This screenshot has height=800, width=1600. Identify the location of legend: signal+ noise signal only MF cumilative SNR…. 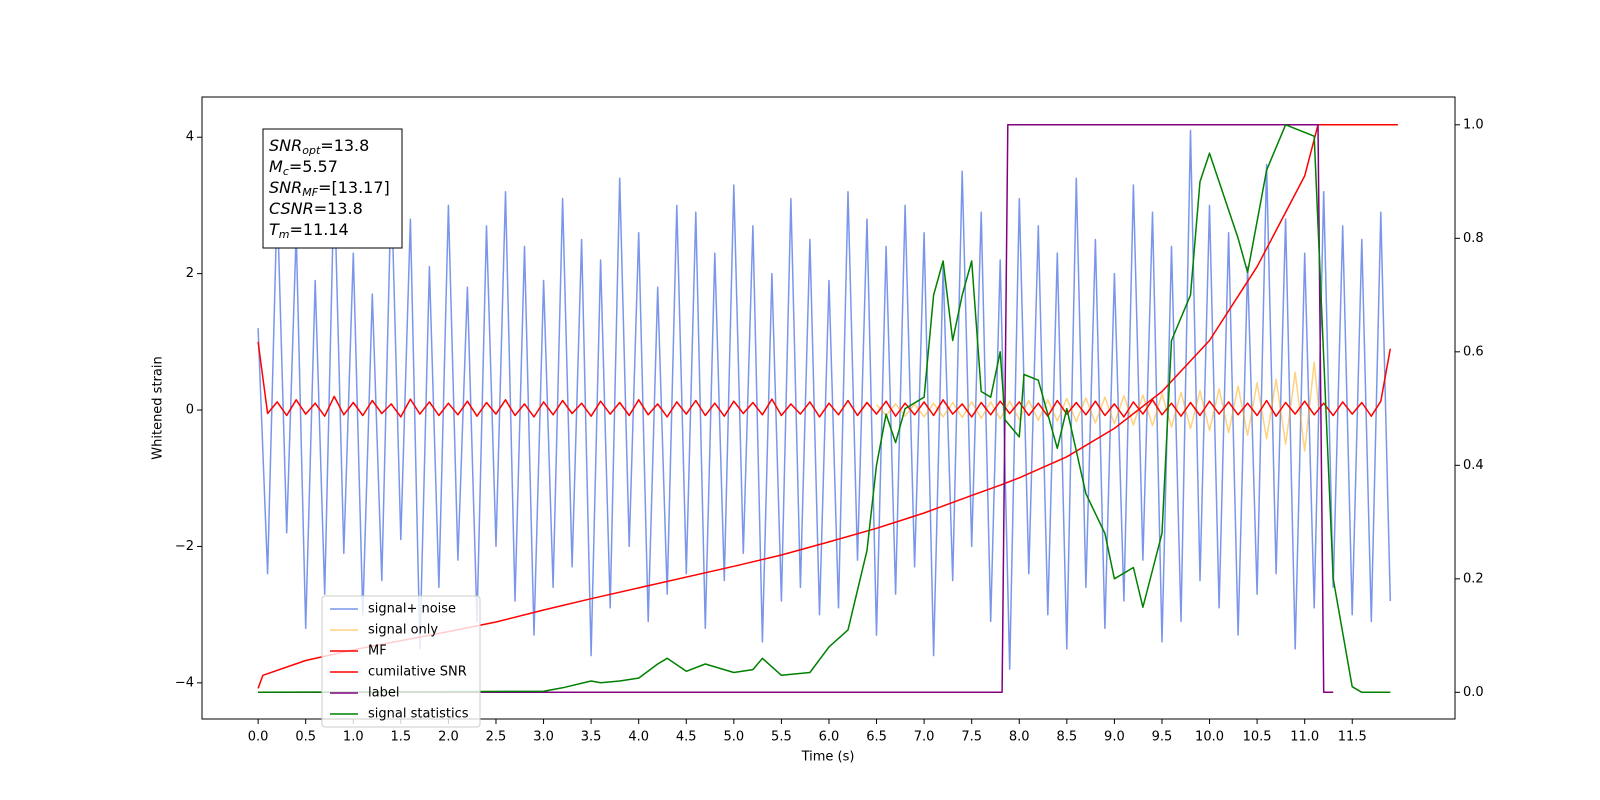
(401, 661).